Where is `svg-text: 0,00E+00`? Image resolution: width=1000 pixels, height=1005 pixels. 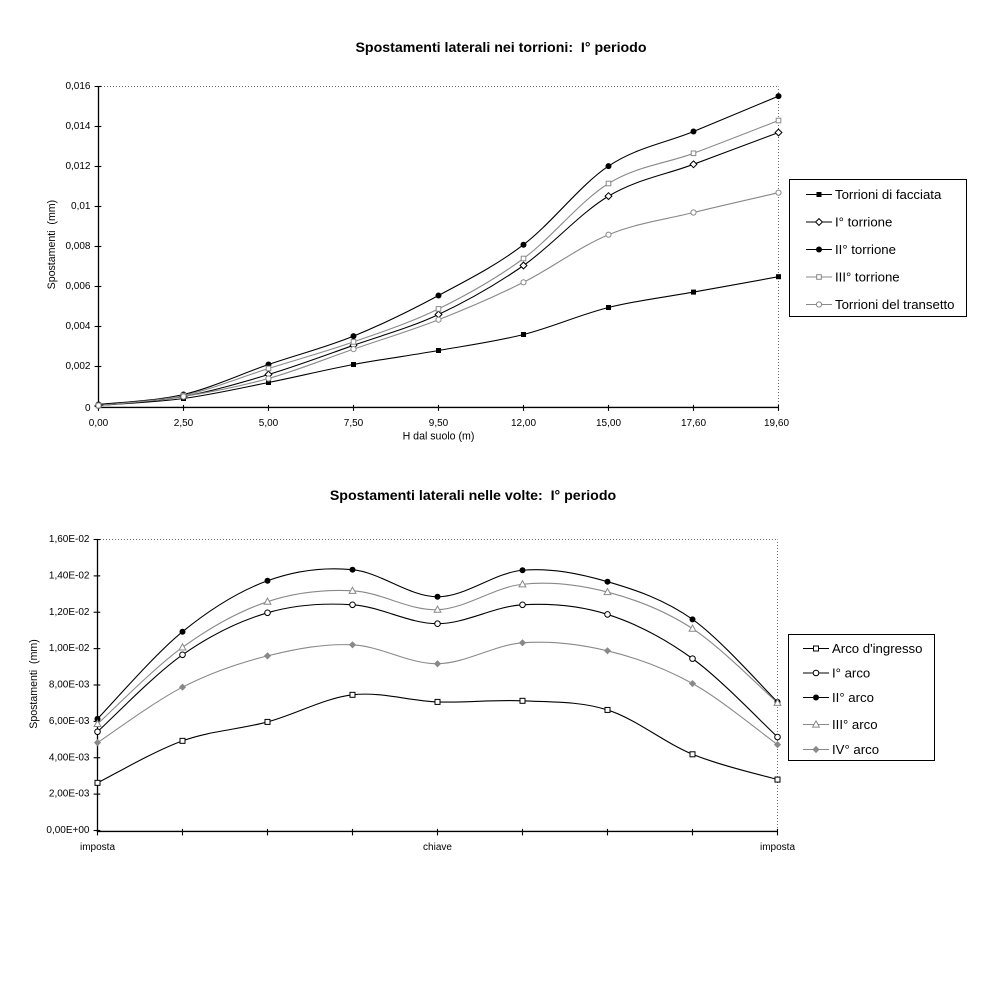
svg-text: 0,00E+00 is located at coordinates (68, 830).